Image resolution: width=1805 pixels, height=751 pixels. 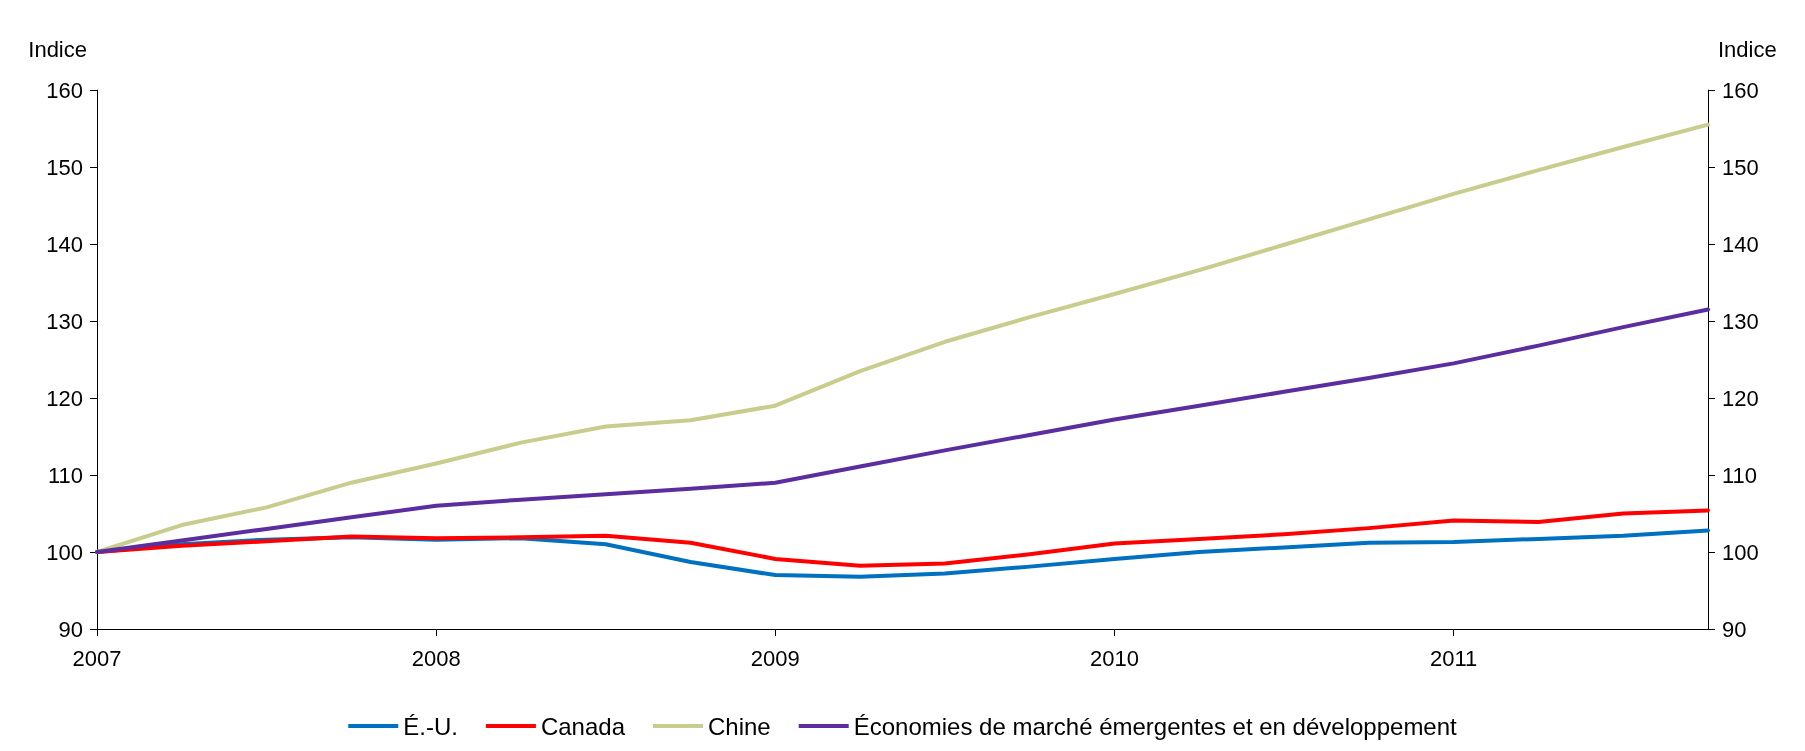 I want to click on line-series, so click(x=902, y=538).